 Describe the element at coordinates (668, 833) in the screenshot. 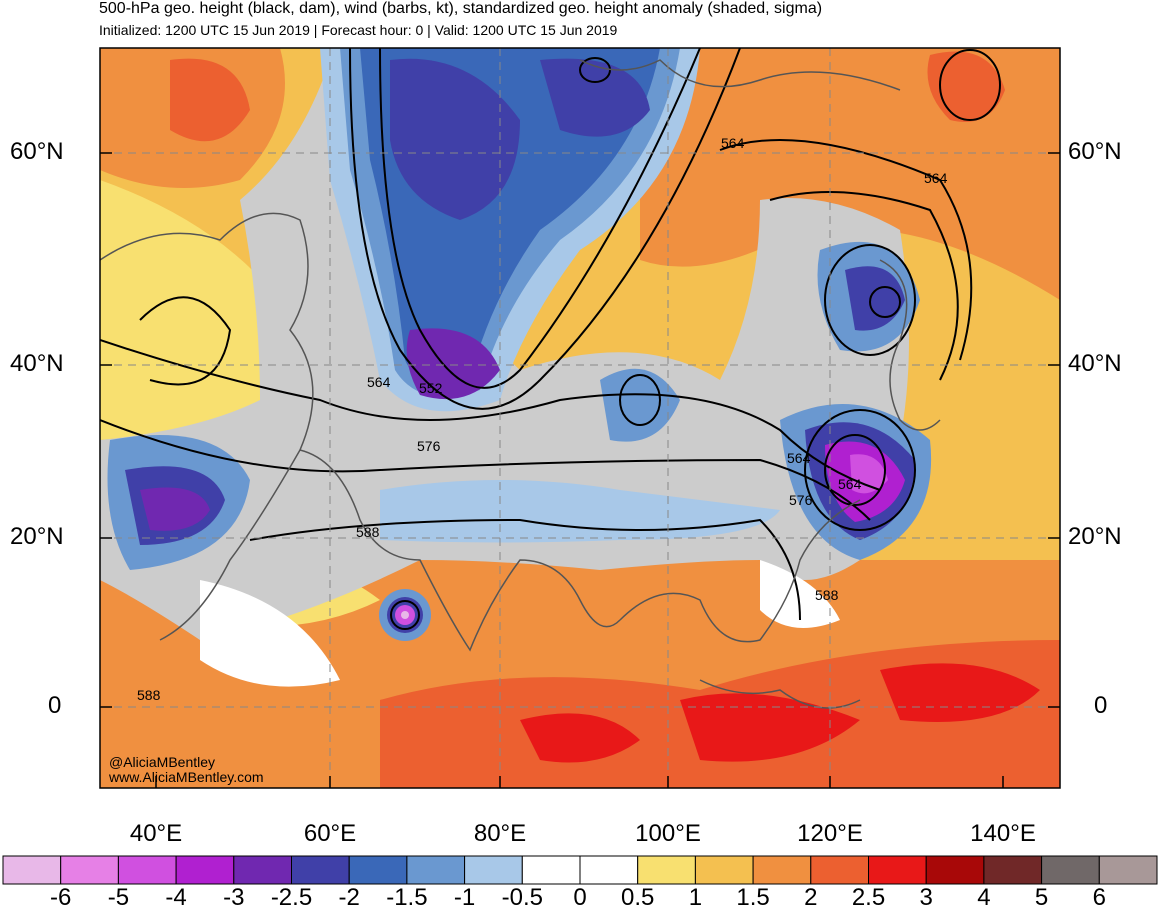

I see `lon-label-100e: 100°E` at that location.